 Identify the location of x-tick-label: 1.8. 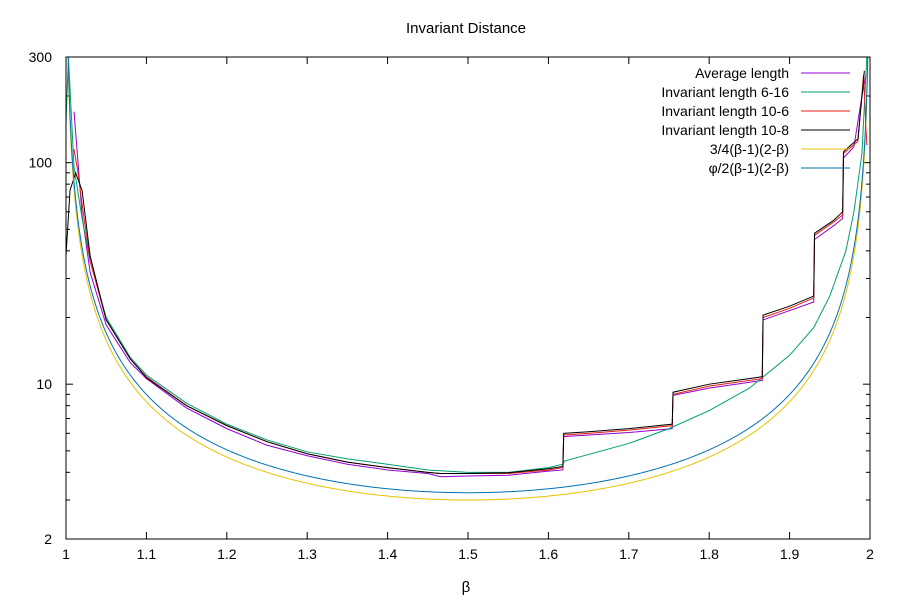
(709, 554).